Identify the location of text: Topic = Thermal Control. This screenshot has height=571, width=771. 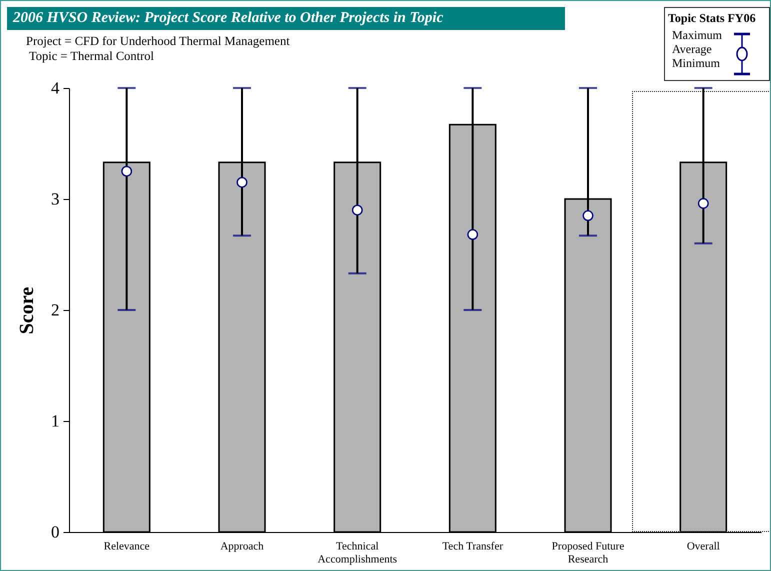
(92, 56).